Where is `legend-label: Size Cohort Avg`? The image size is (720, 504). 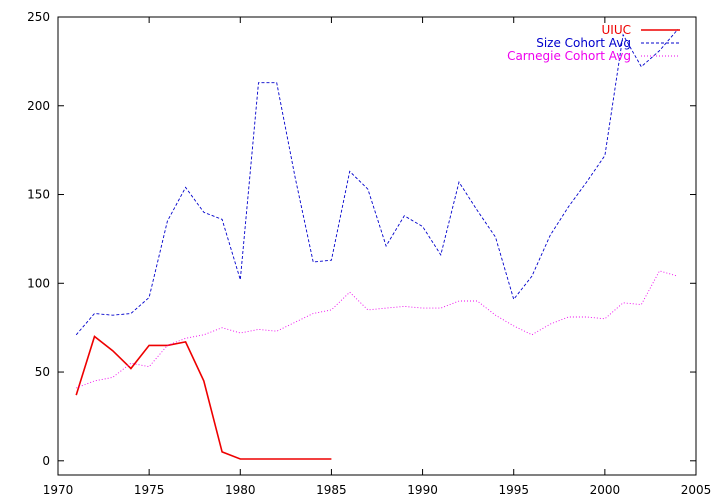 legend-label: Size Cohort Avg is located at coordinates (583, 43).